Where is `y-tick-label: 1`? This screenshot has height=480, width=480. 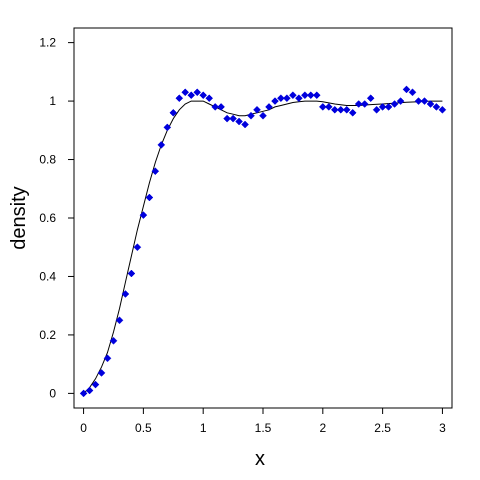 y-tick-label: 1 is located at coordinates (52, 101).